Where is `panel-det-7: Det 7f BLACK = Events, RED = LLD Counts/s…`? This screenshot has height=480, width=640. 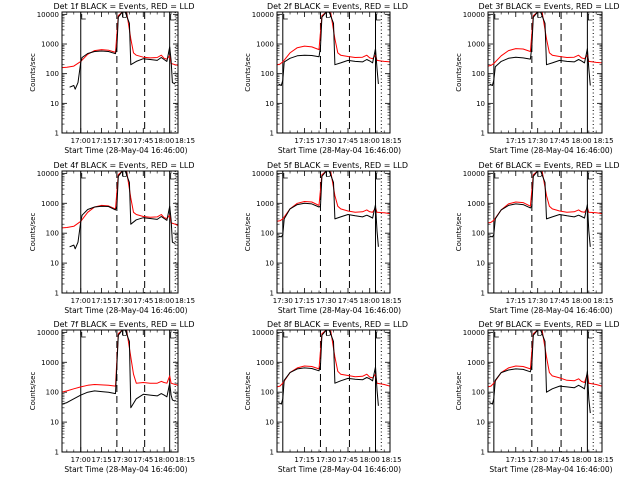
panel-det-7: Det 7f BLACK = Events, RED = LLD Counts/s… is located at coordinates (112, 397).